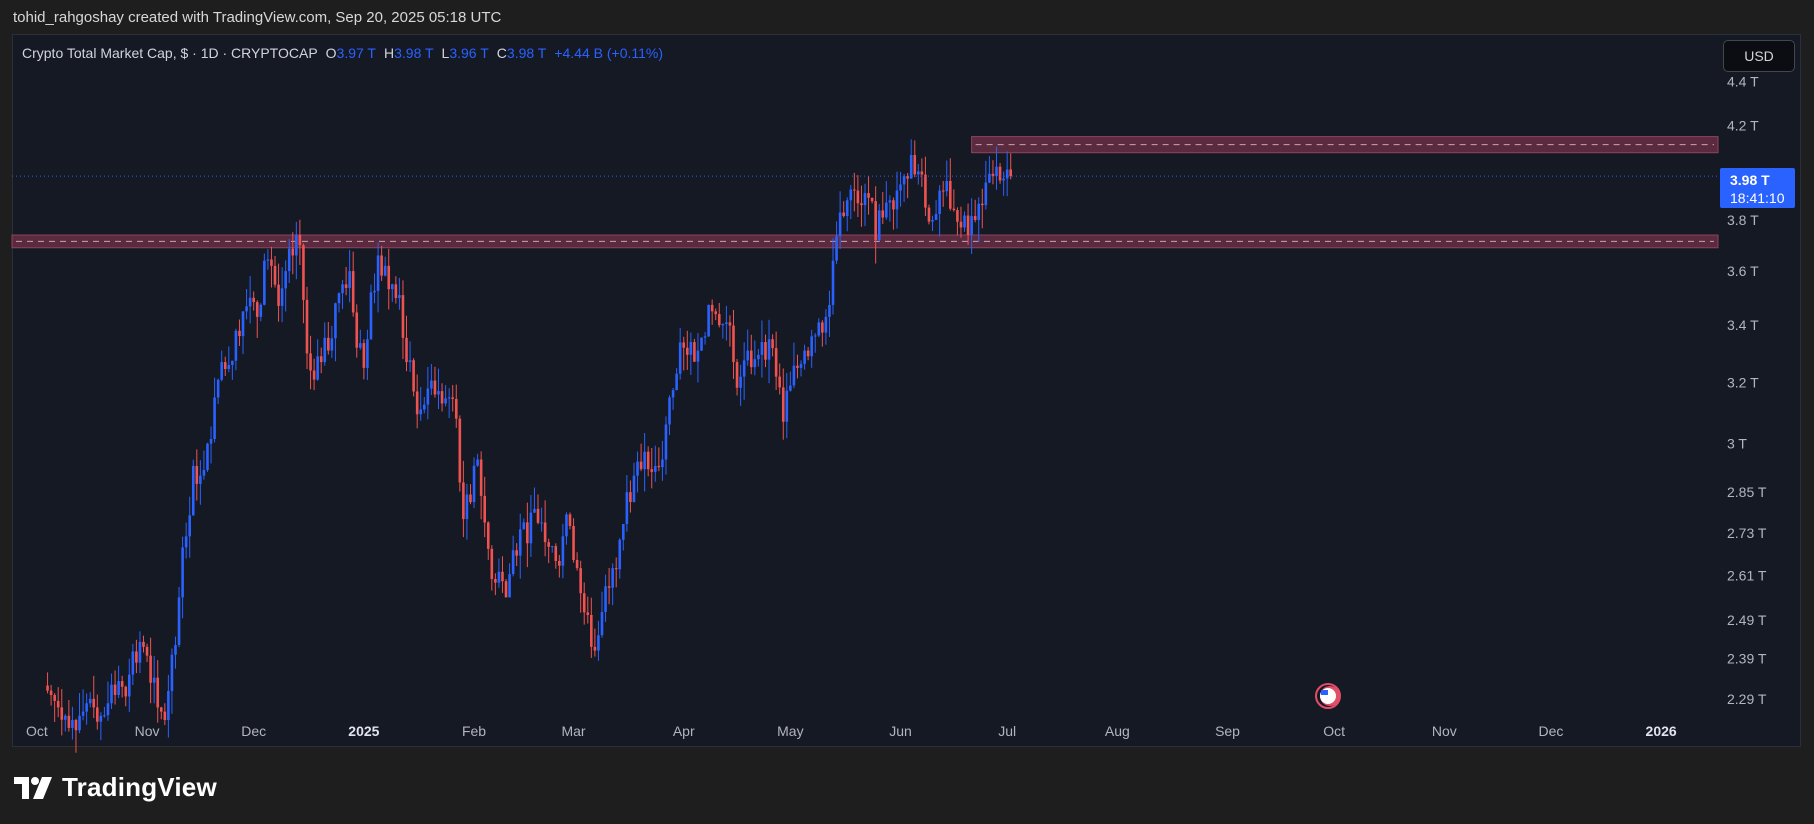 The image size is (1814, 824). I want to click on y-tick-label: 3 T, so click(1737, 444).